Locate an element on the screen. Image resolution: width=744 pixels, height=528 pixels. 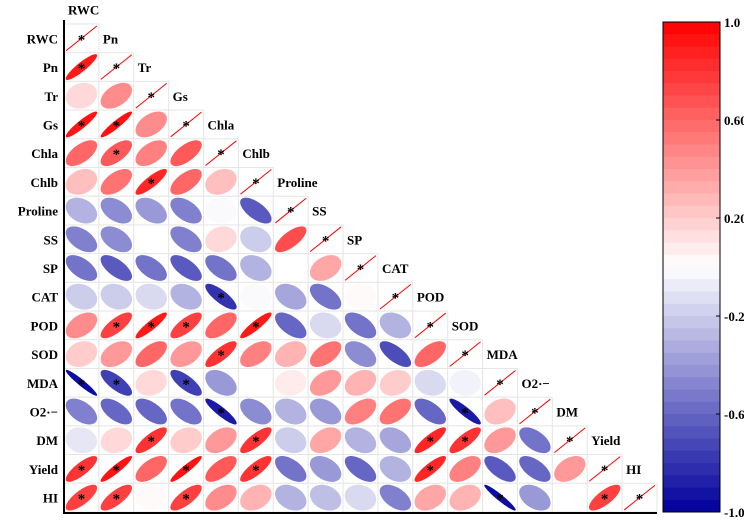
column-label: Tr is located at coordinates (145, 67).